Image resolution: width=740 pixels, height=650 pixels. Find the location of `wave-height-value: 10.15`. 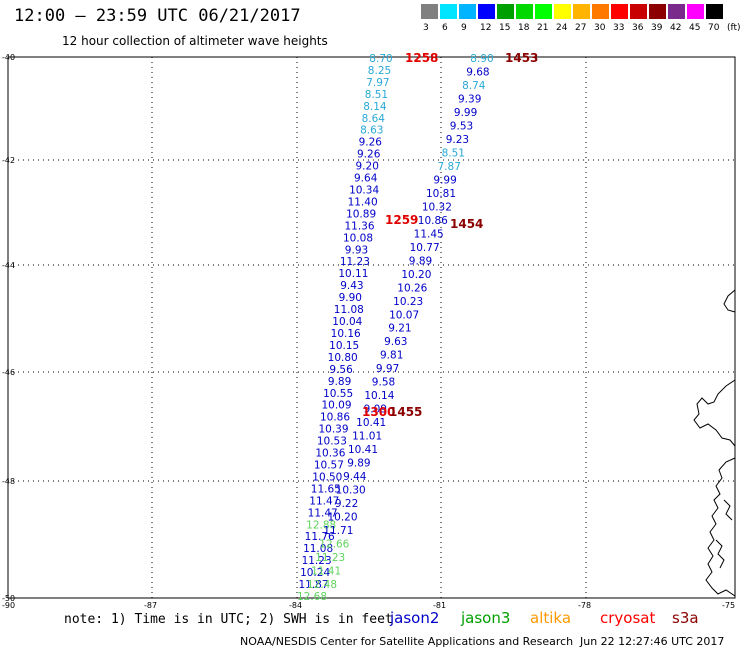

wave-height-value: 10.15 is located at coordinates (344, 346).